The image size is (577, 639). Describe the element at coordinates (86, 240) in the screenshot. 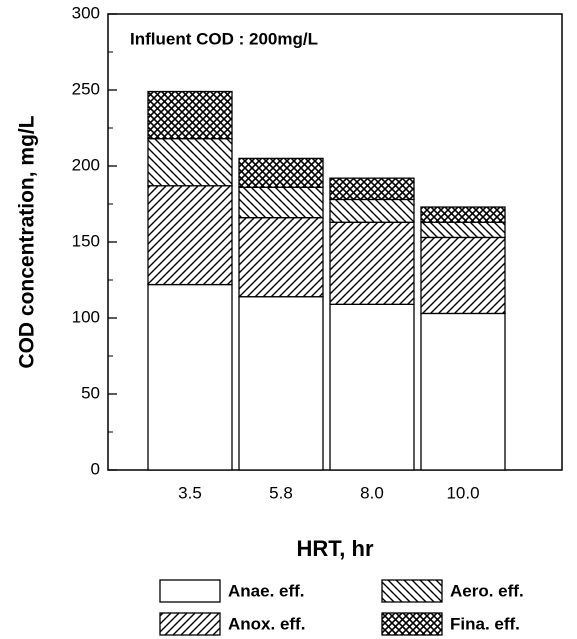

I see `y-tick-label: 150` at that location.